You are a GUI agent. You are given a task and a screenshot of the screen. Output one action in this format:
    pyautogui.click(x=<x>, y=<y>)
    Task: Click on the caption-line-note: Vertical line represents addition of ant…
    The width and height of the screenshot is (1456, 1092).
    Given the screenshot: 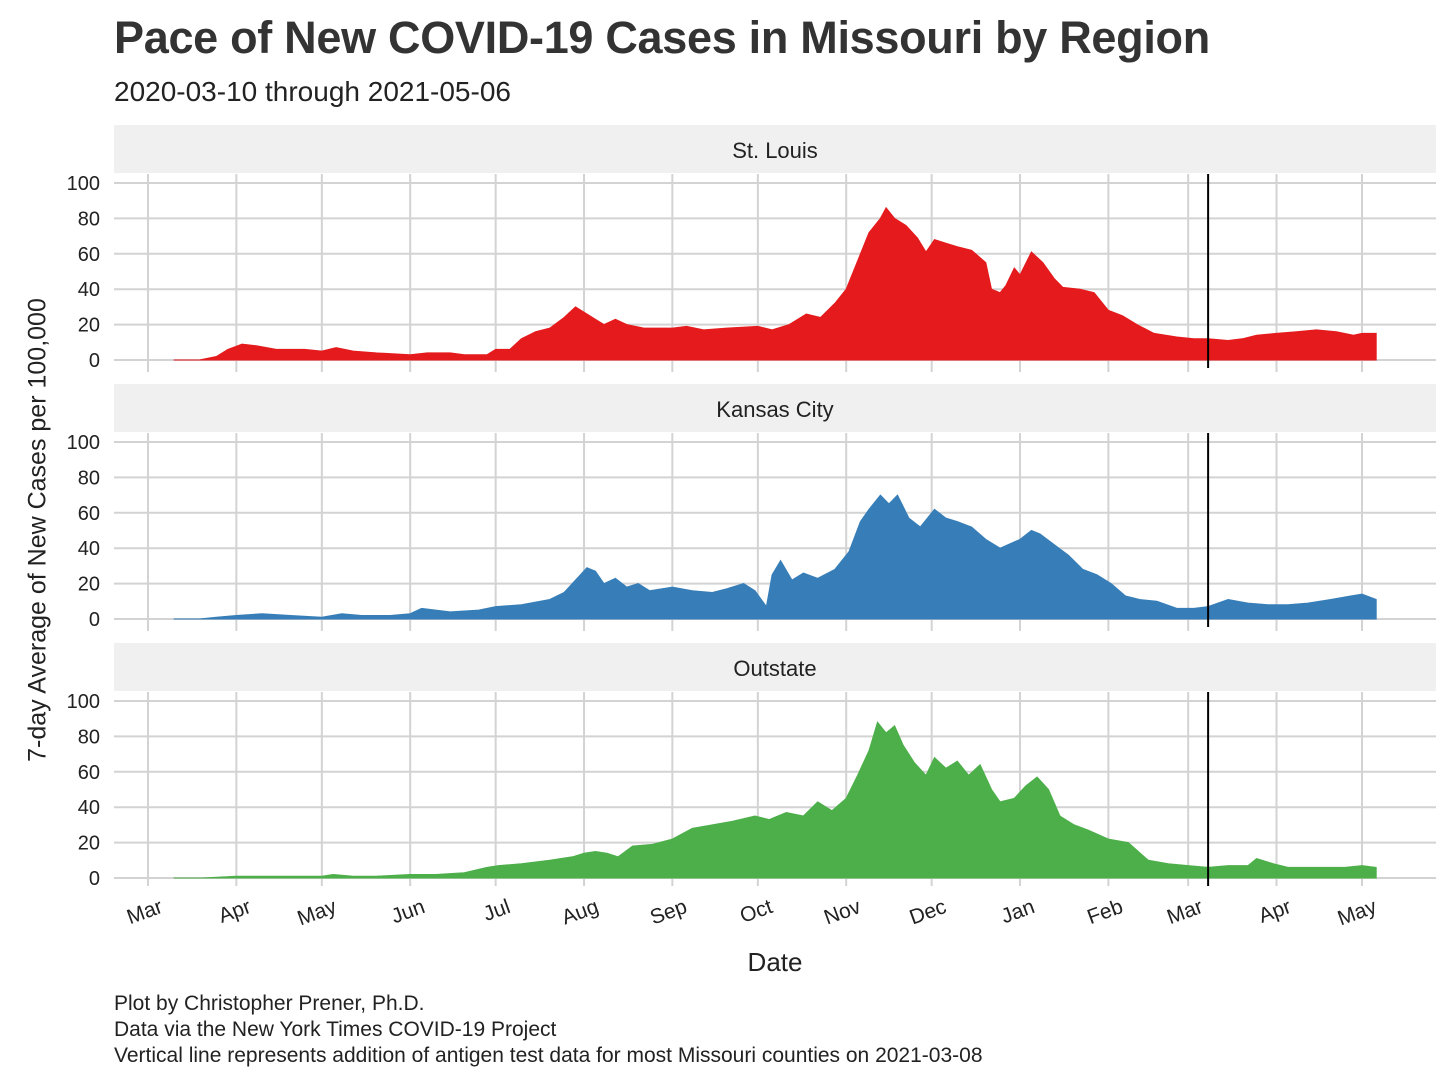 What is the action you would take?
    pyautogui.click(x=548, y=1055)
    